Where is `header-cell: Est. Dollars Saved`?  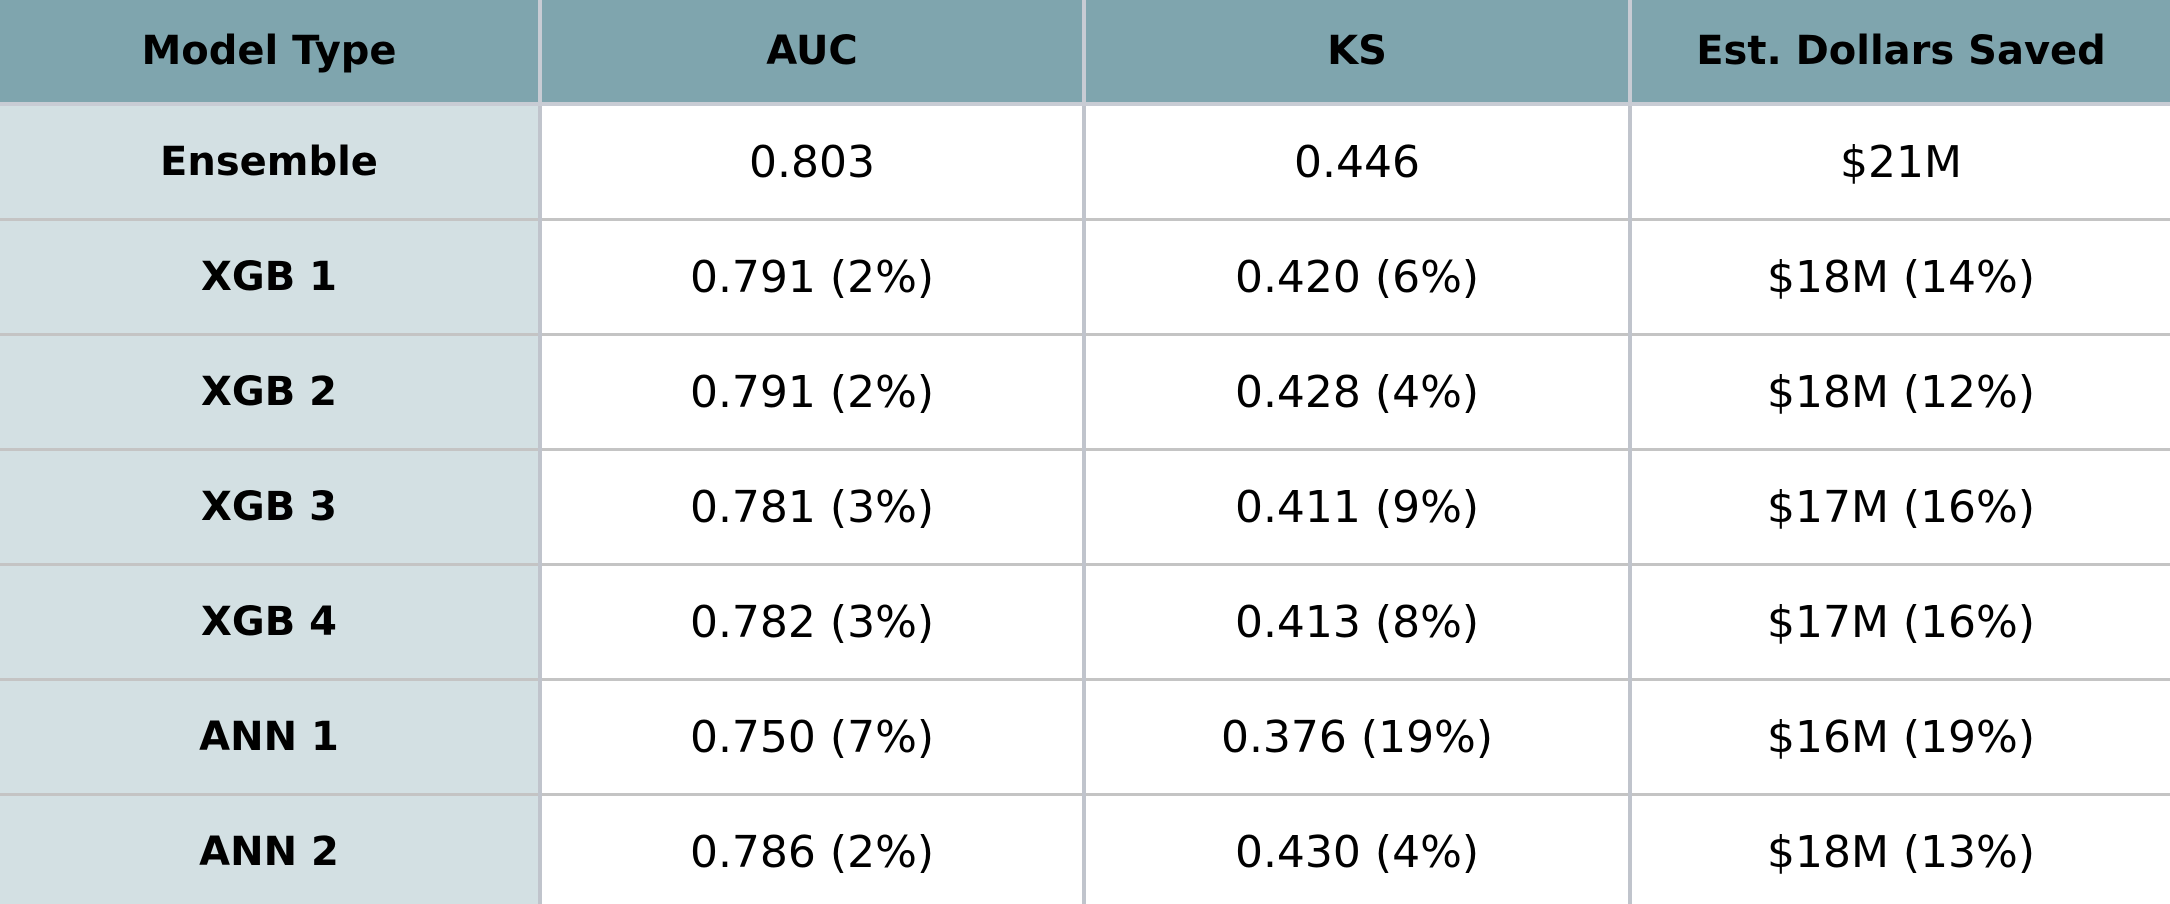
header-cell: Est. Dollars Saved is located at coordinates (1900, 53).